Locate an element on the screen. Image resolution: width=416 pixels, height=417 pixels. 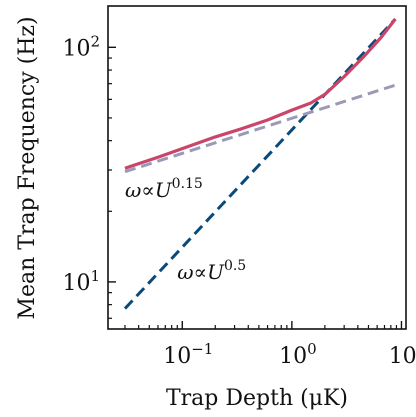
y-tick-label: 10¹ is located at coordinates (81, 281).